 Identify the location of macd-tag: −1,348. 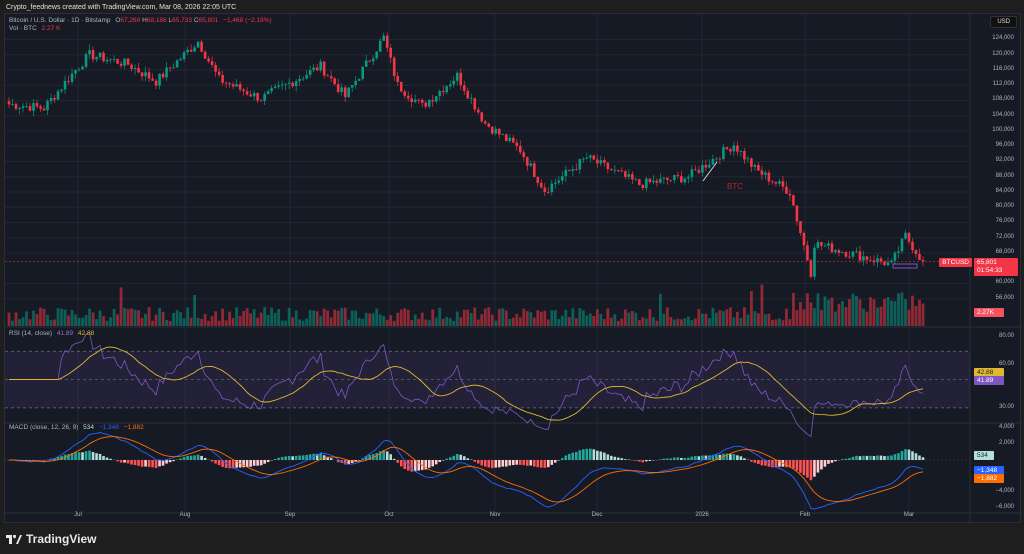
(989, 470).